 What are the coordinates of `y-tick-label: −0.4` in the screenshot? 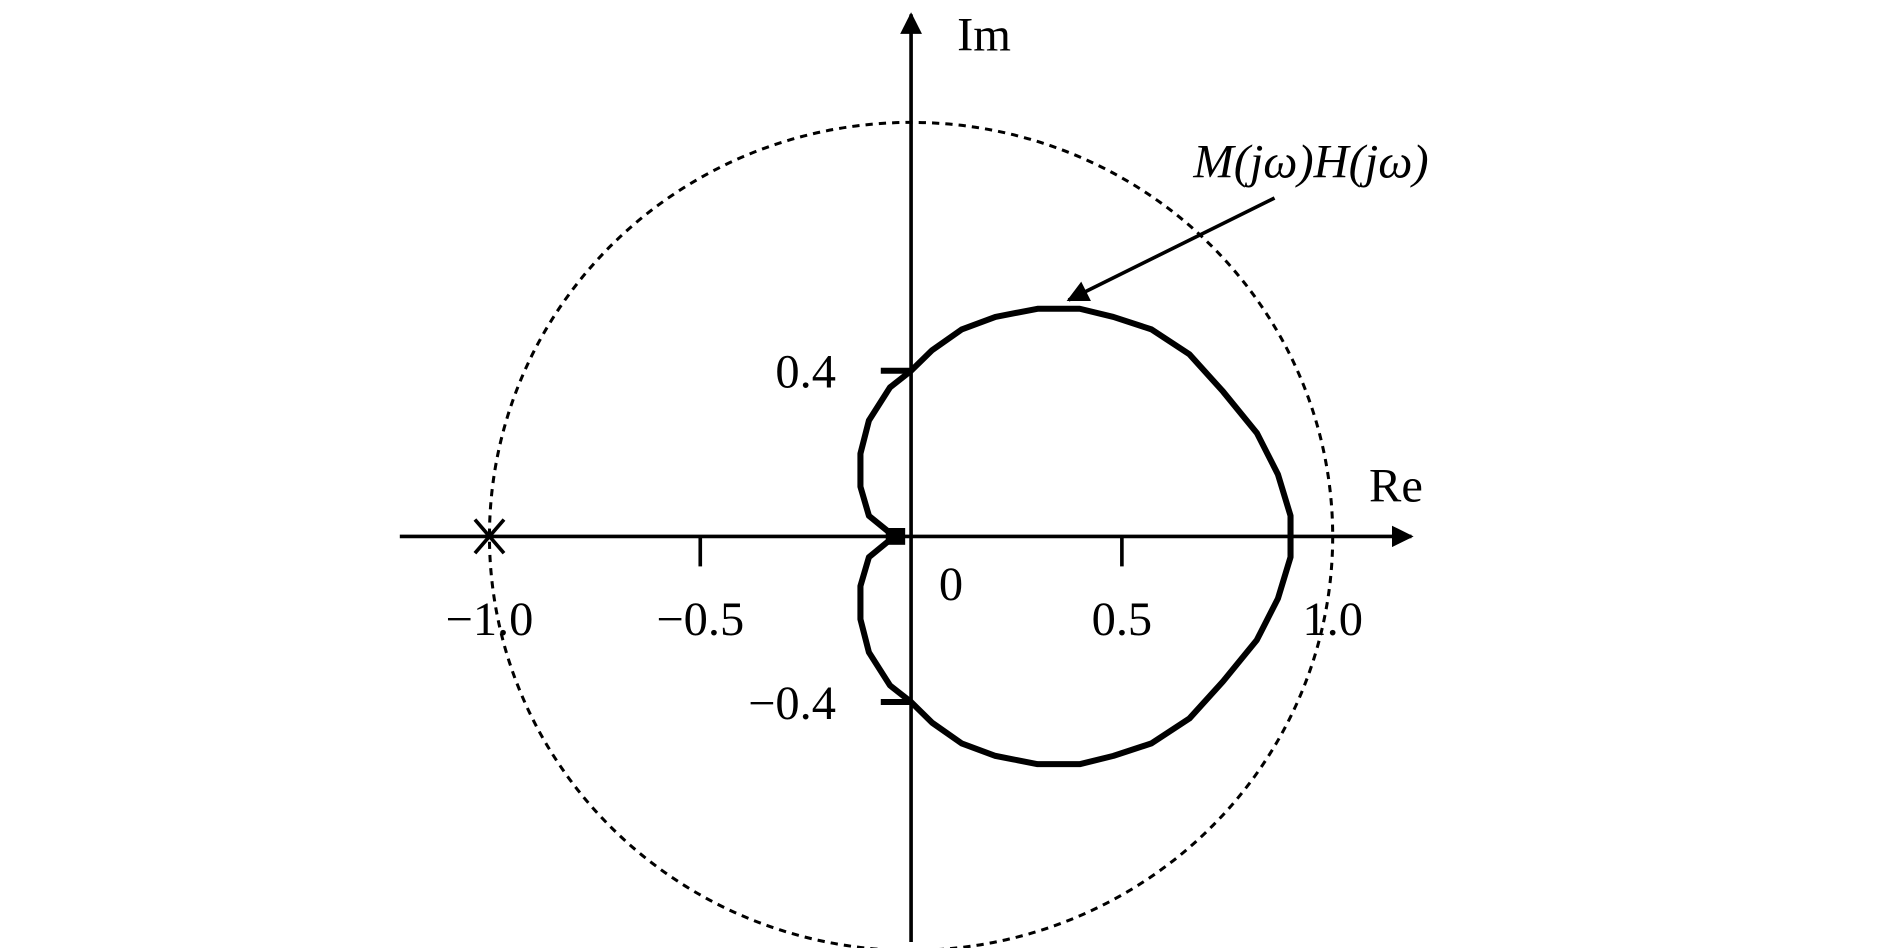 It's located at (792, 703).